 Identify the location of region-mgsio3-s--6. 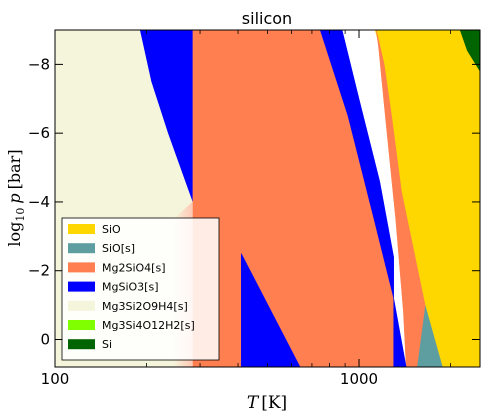
(271, 310).